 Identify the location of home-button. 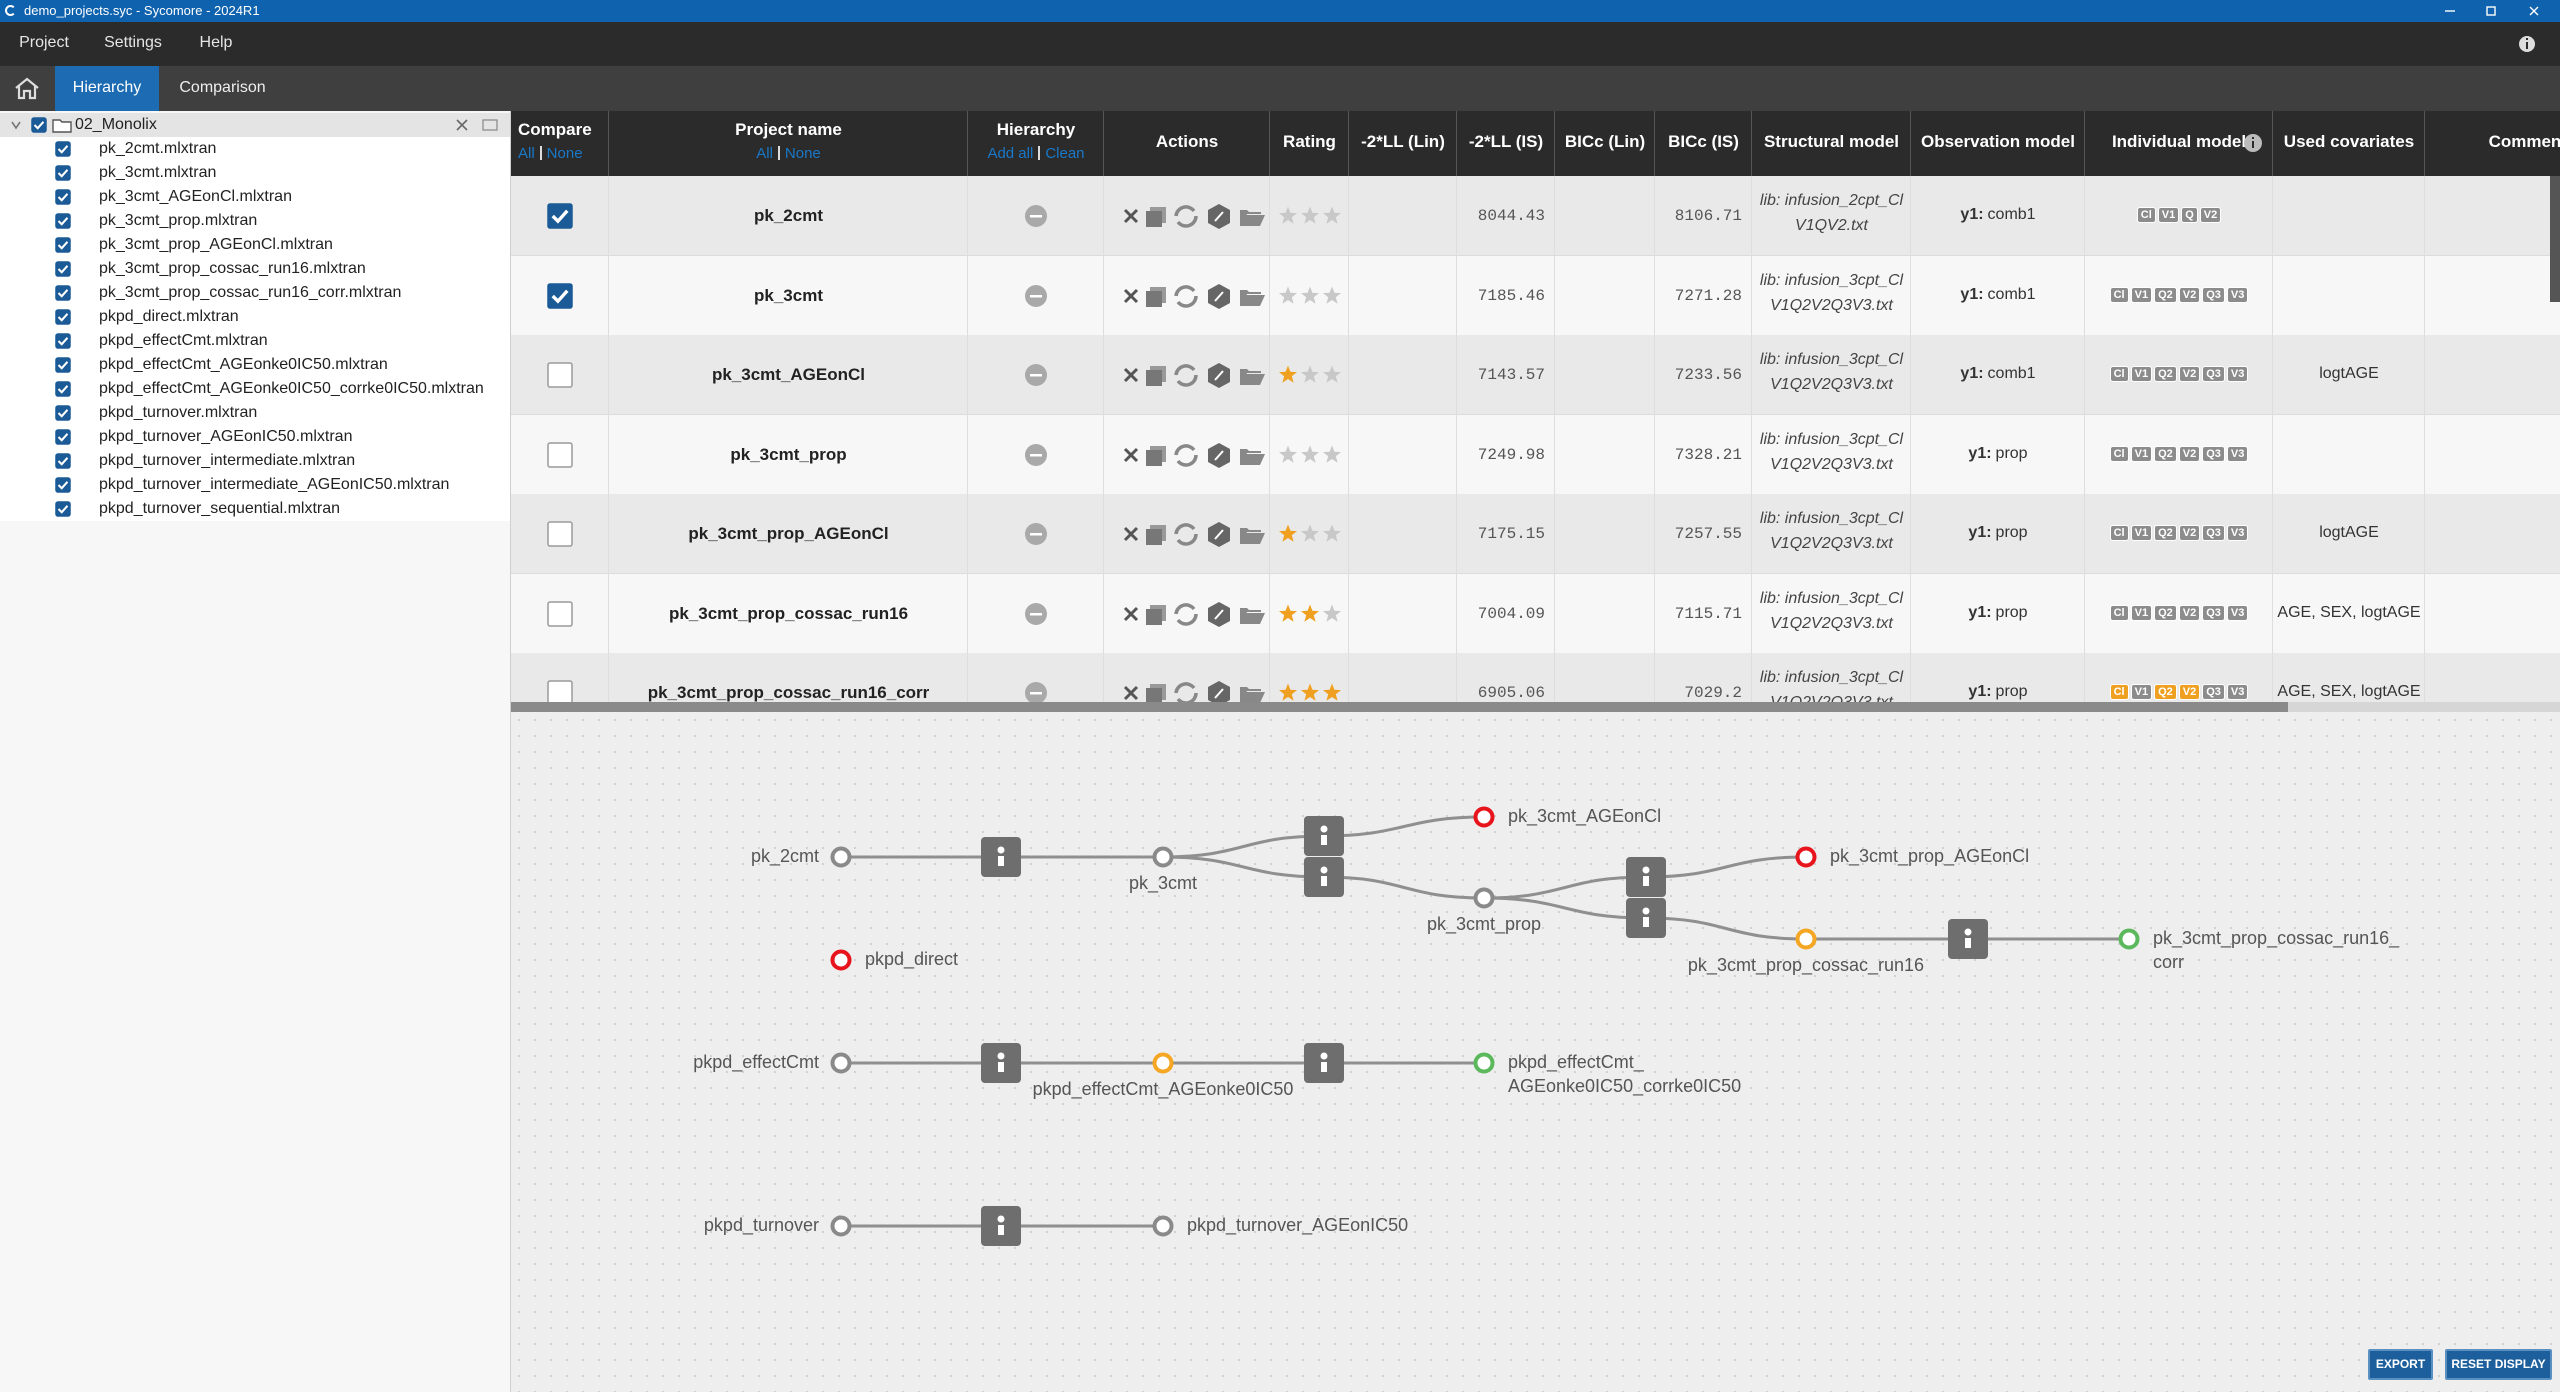
(27, 88).